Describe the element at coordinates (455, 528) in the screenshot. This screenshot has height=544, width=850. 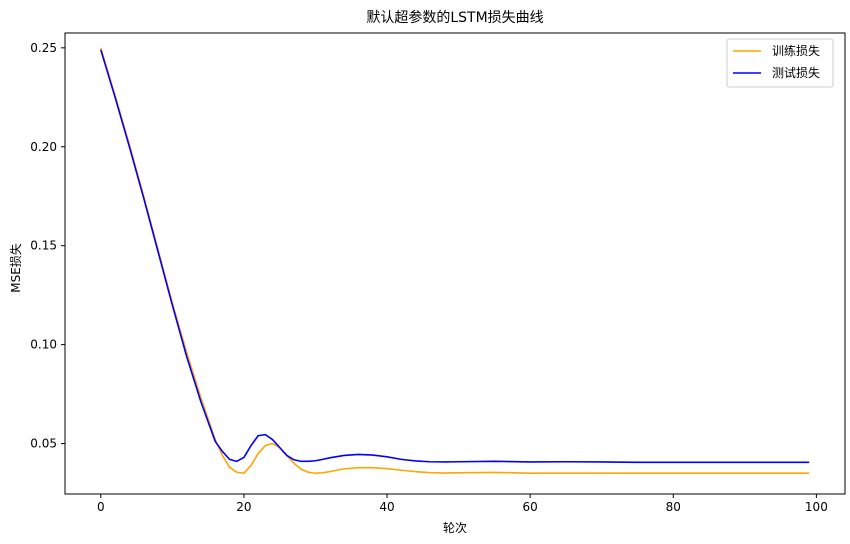
I see `x-axis-label: 轮次` at that location.